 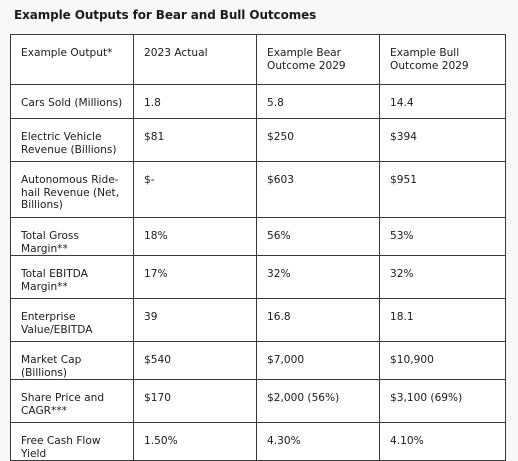 I want to click on value-cell: $81, so click(x=195, y=140).